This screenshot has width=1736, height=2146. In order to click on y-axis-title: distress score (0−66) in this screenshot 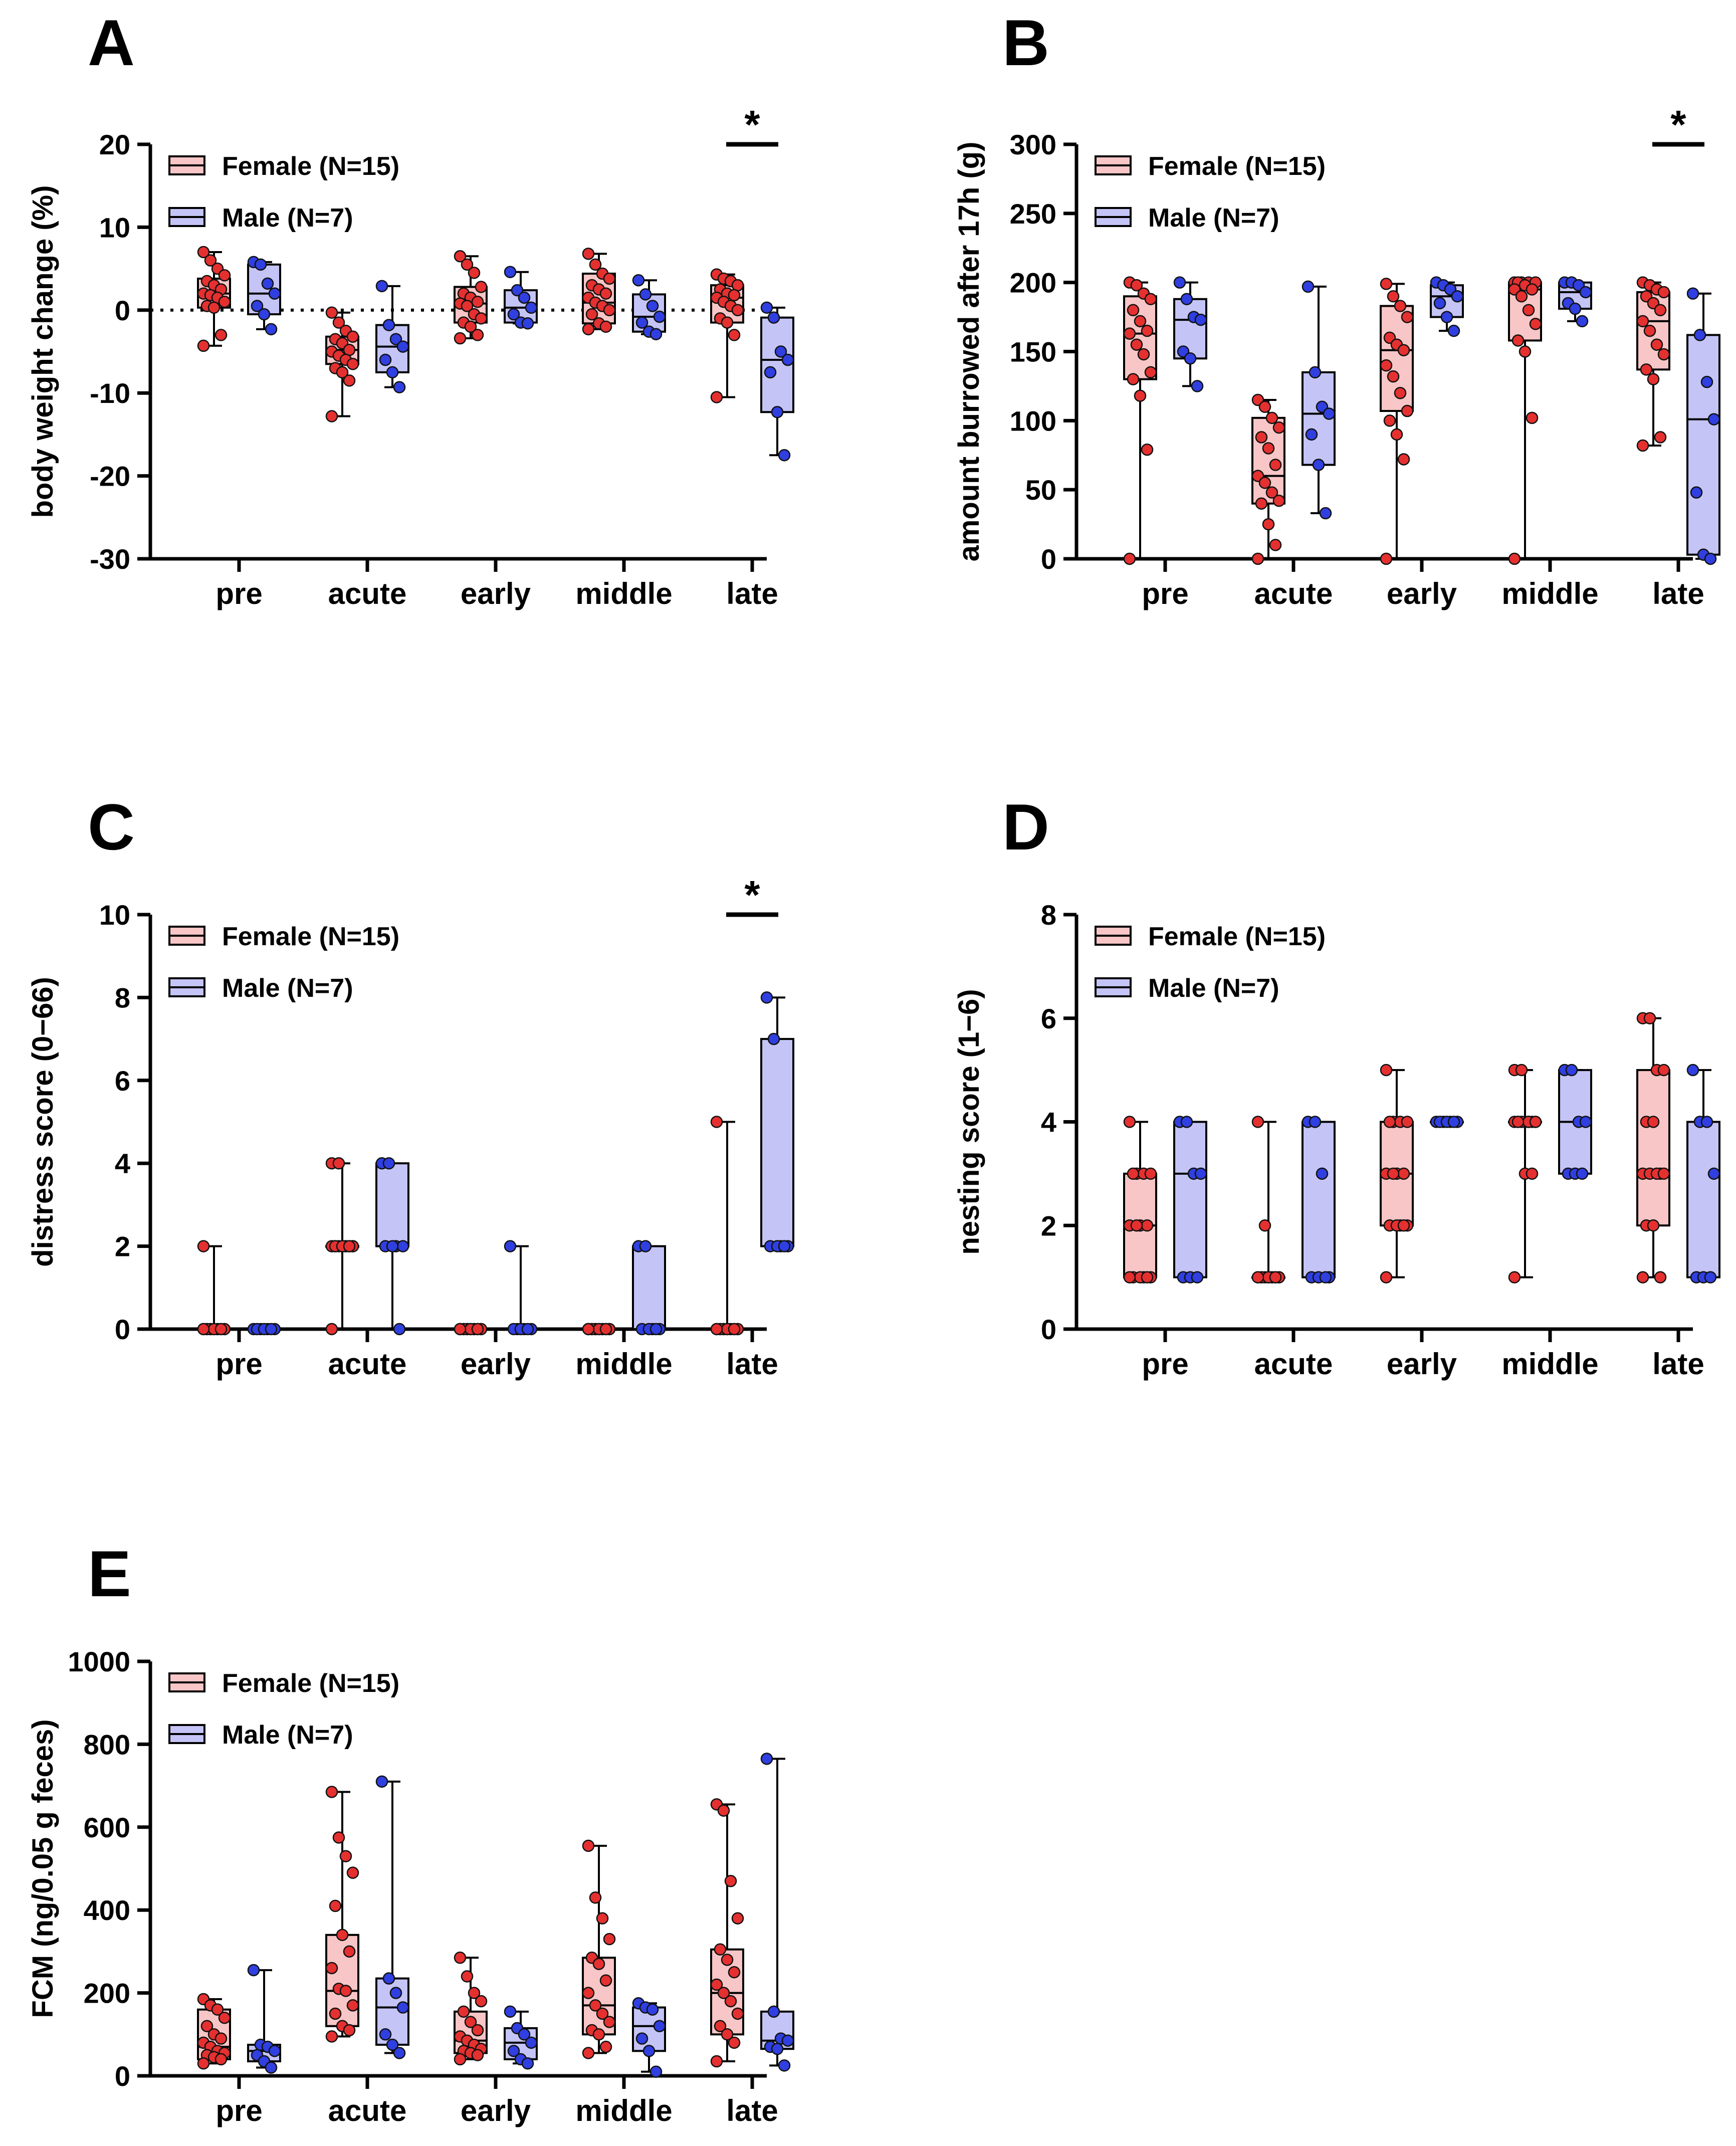, I will do `click(43, 1122)`.